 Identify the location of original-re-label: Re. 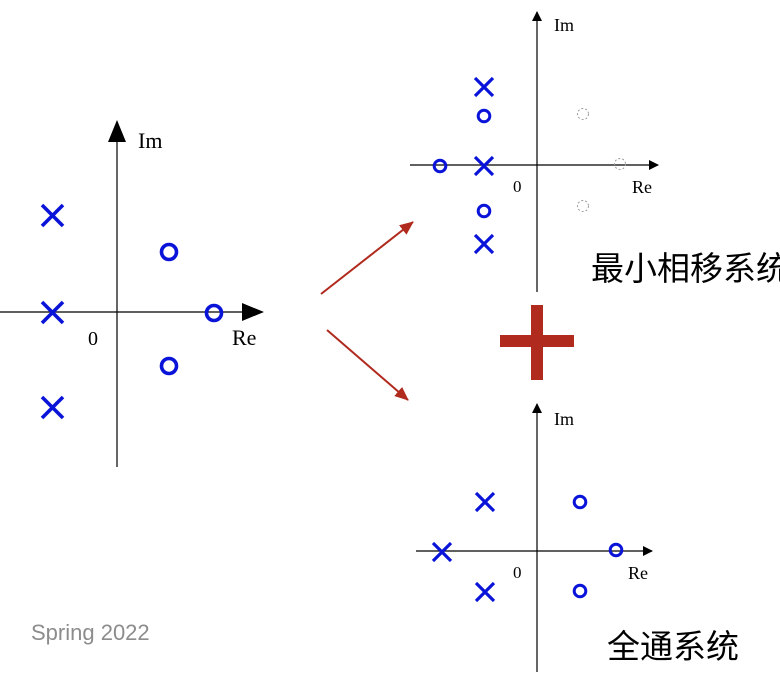
(244, 337).